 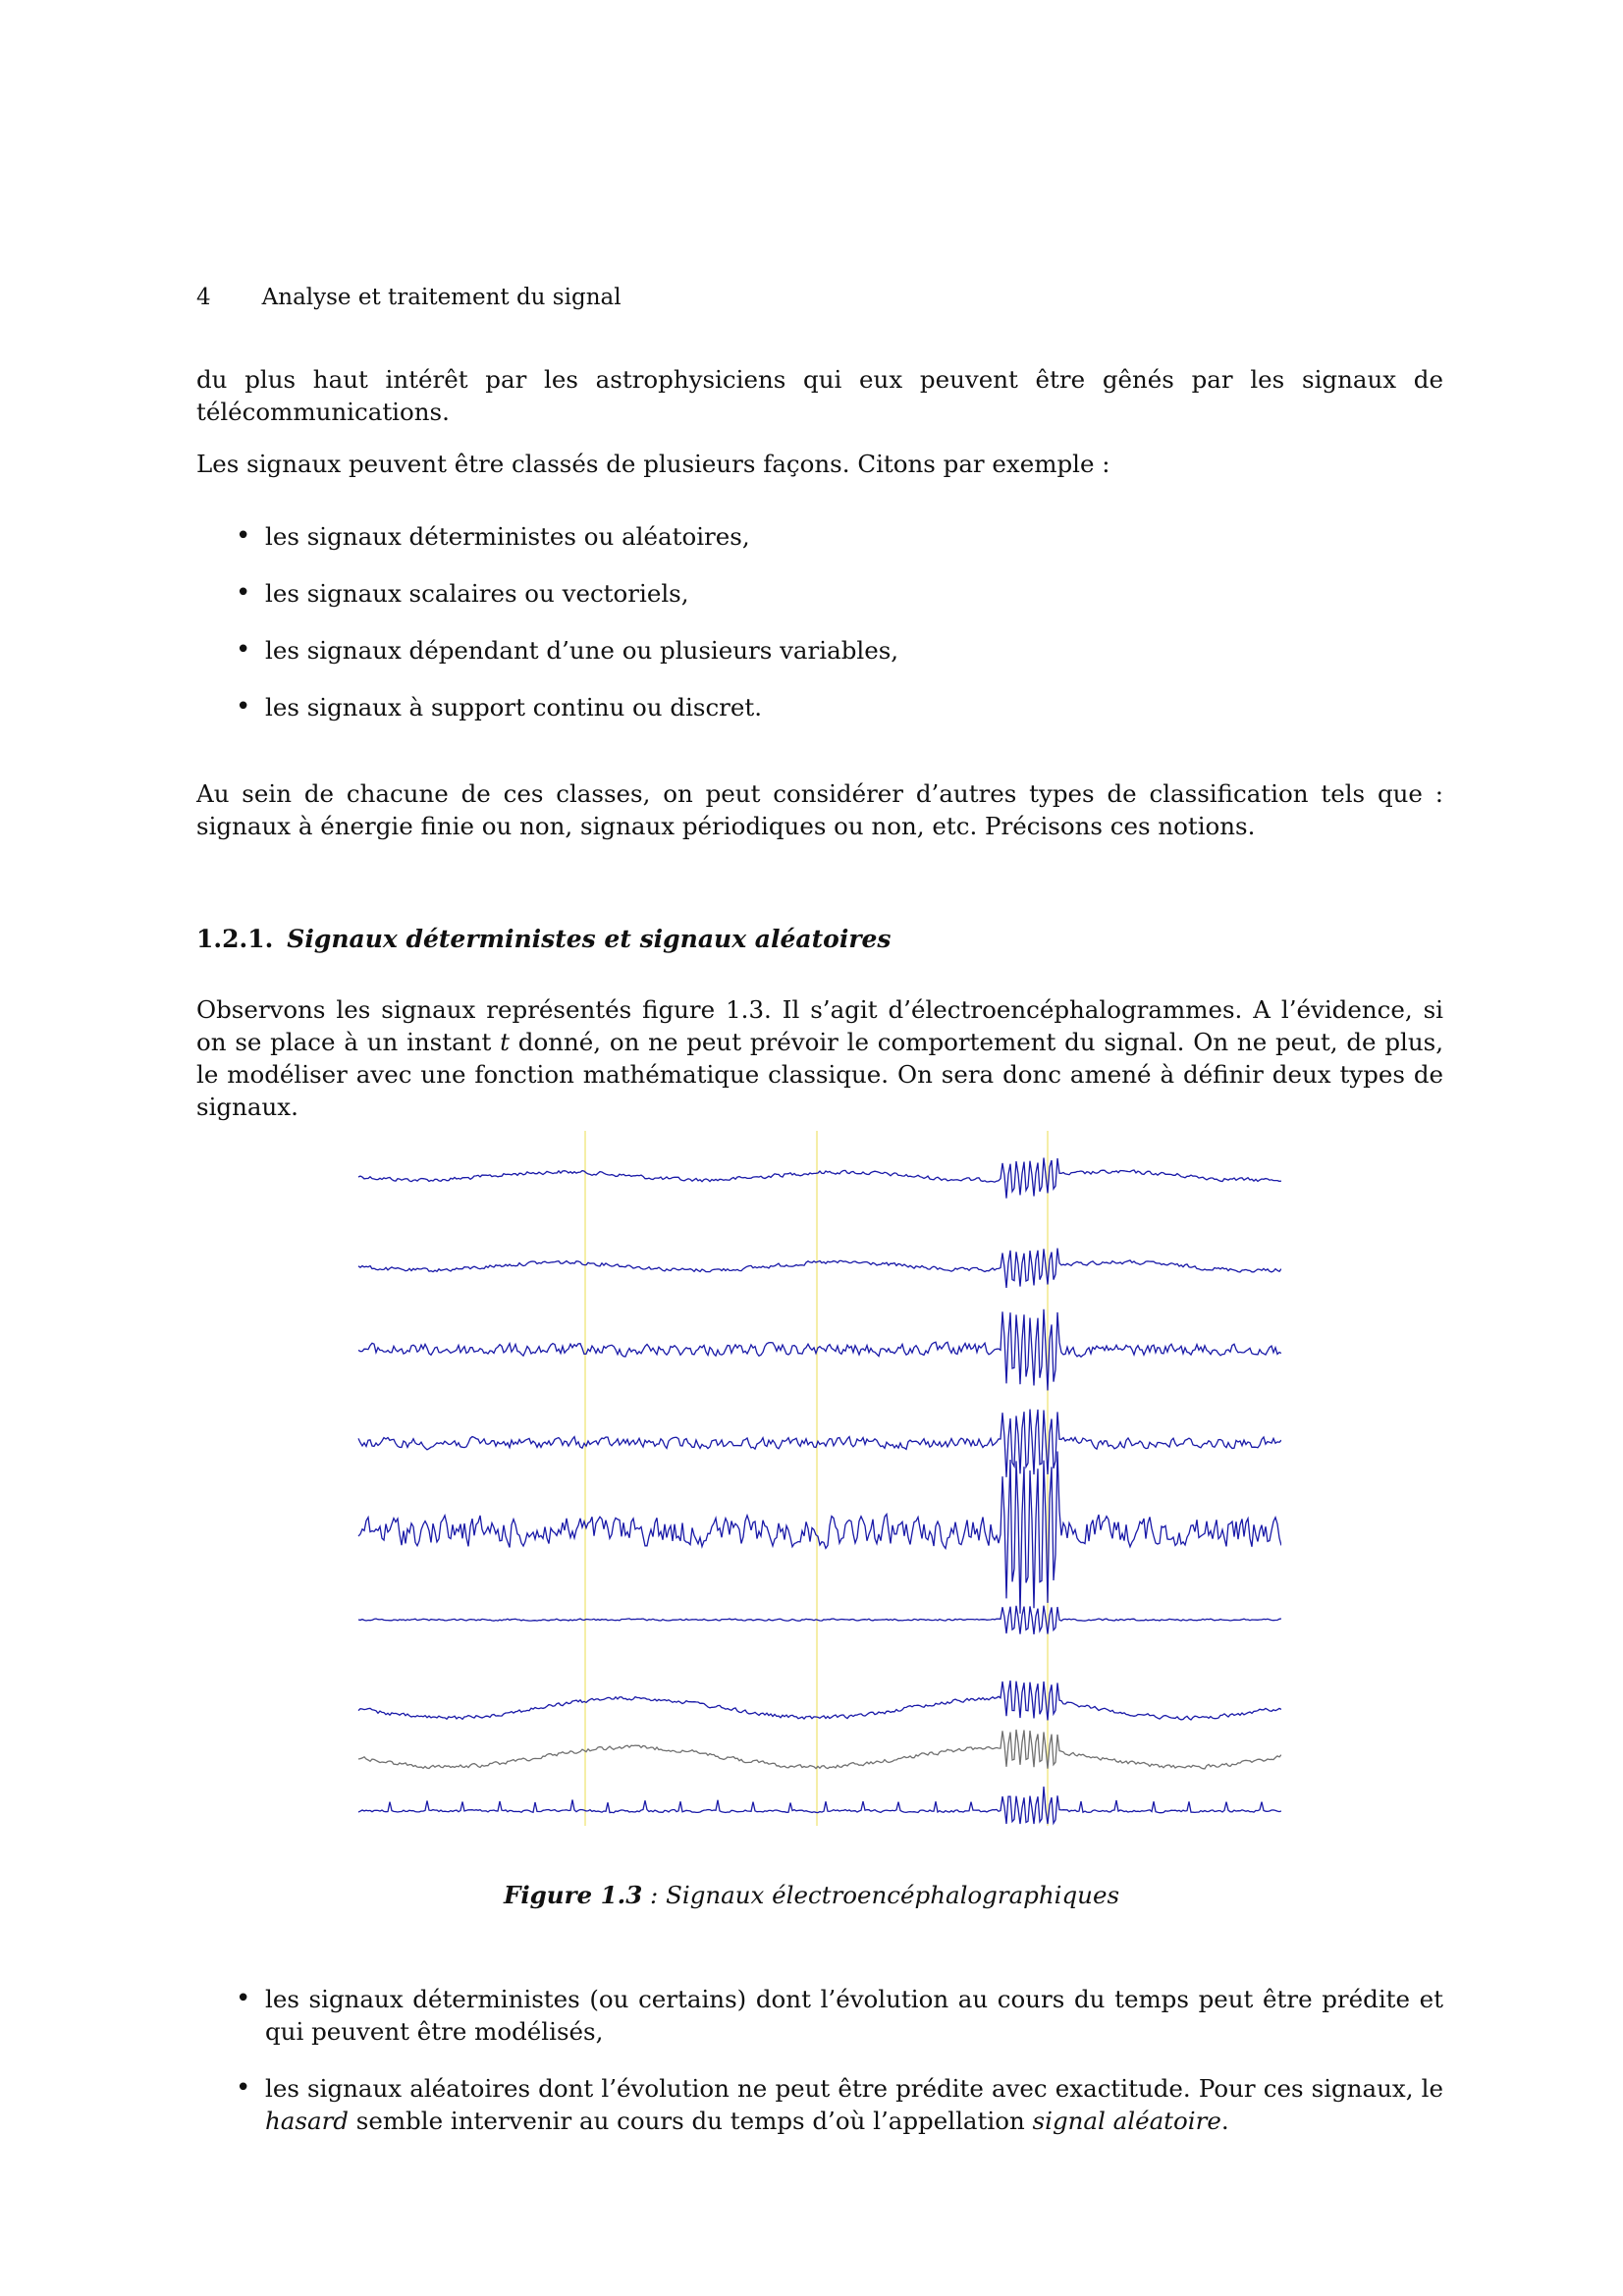 I want to click on running-head: 4 Analyse et traitement du signal, so click(x=409, y=298).